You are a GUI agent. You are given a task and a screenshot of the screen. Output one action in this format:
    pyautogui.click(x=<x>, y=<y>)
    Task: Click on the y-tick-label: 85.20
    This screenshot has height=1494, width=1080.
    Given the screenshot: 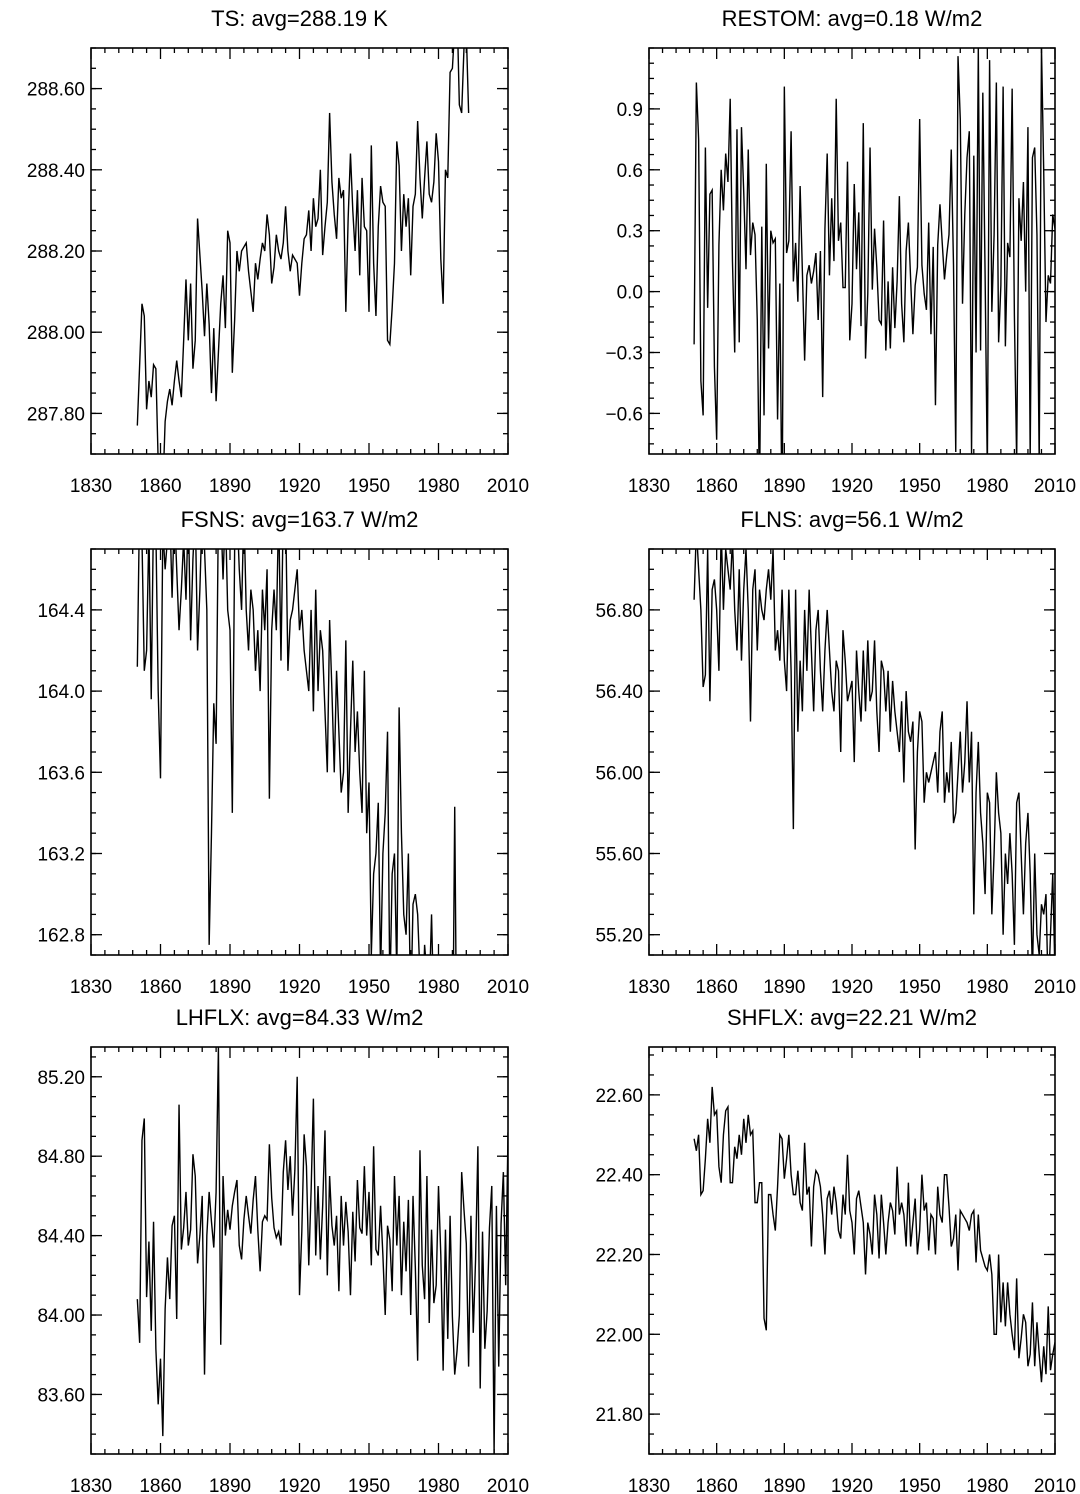 What is the action you would take?
    pyautogui.click(x=61, y=1078)
    